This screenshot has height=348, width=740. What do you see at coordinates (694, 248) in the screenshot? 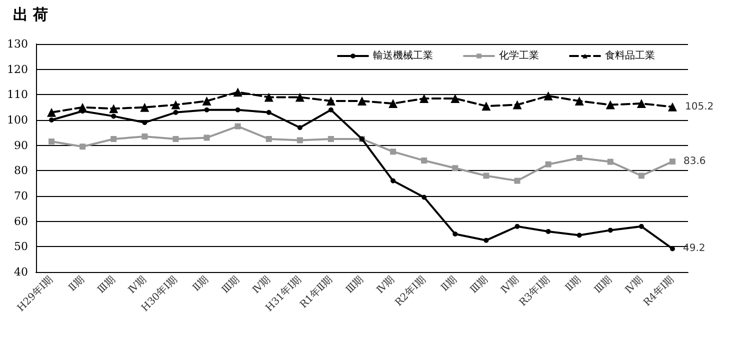
I see `data-label: 49.2` at bounding box center [694, 248].